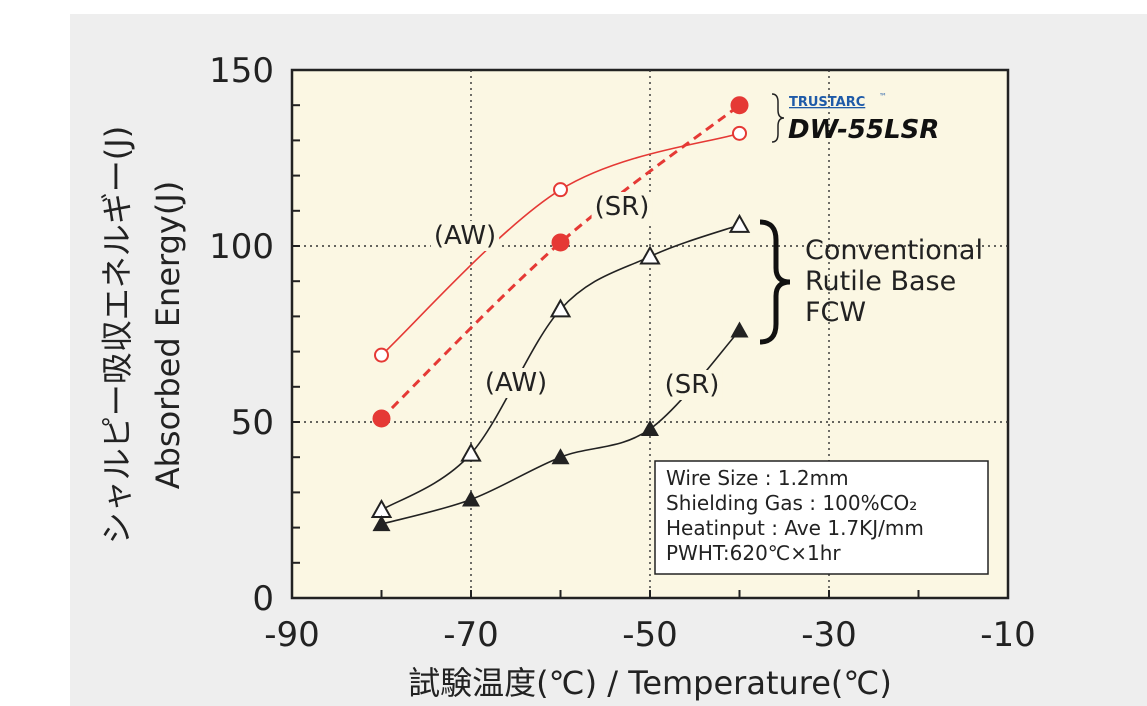  What do you see at coordinates (827, 102) in the screenshot?
I see `brand-logo: TRUSTARC` at bounding box center [827, 102].